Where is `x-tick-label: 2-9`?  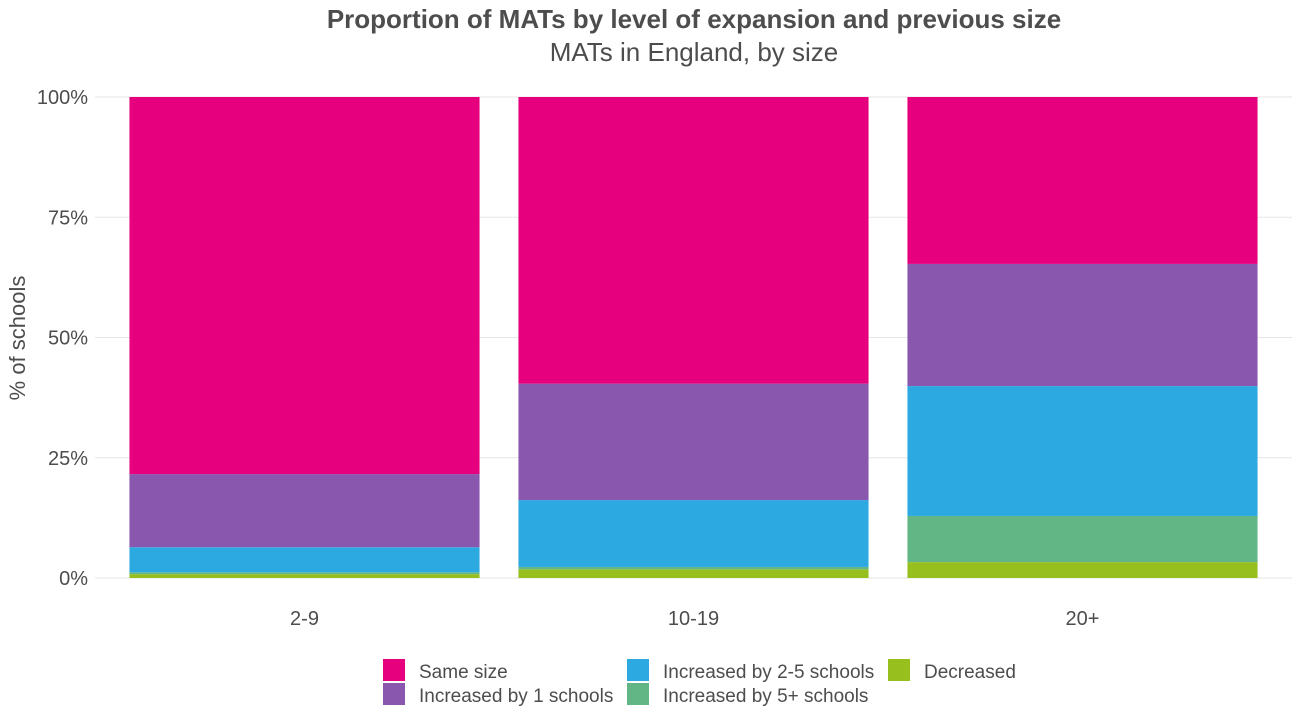 x-tick-label: 2-9 is located at coordinates (304, 619).